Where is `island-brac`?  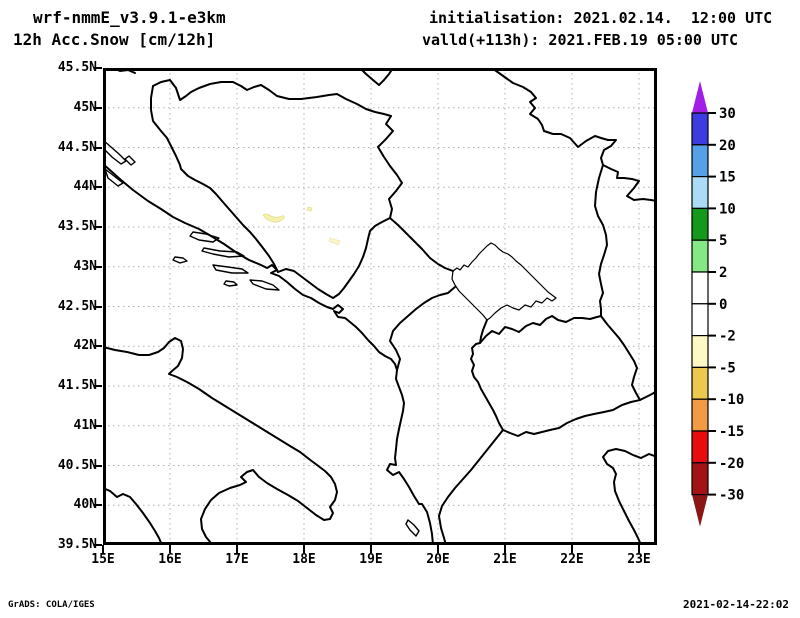 island-brac is located at coordinates (204, 237).